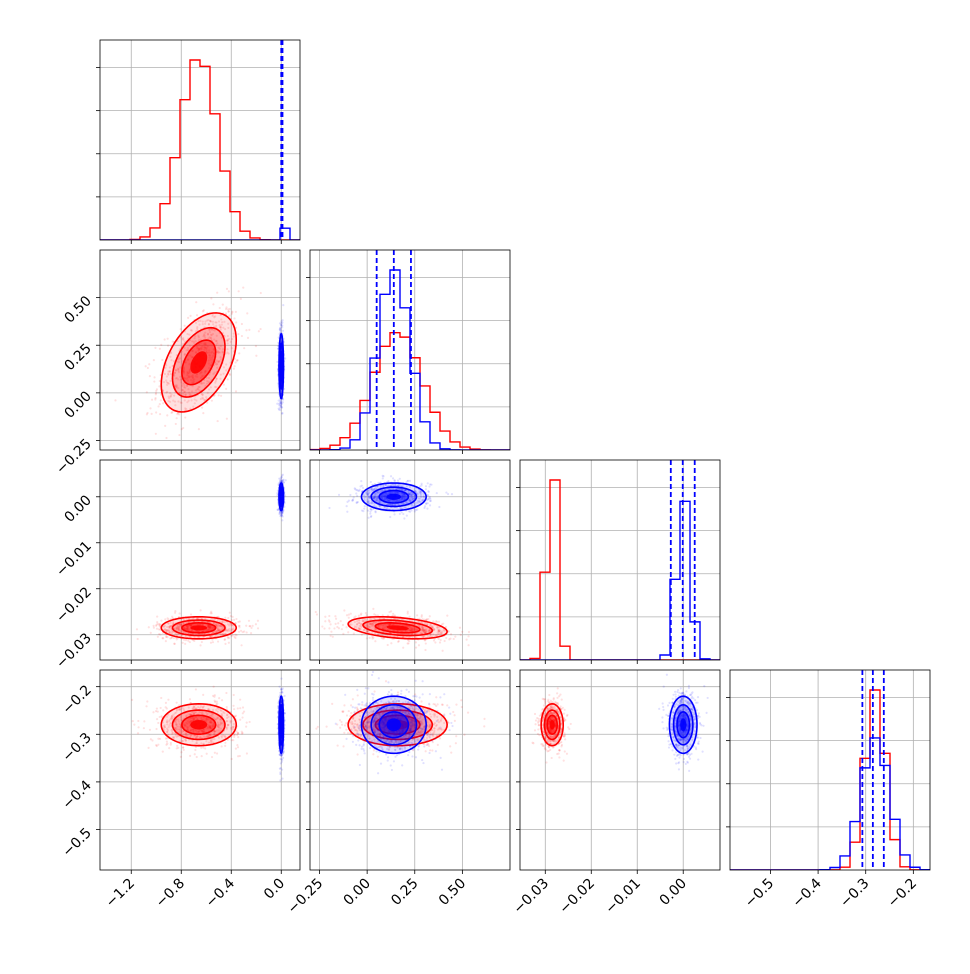 This screenshot has height=974, width=970. I want to click on y-tick-label: −0.01, so click(74, 559).